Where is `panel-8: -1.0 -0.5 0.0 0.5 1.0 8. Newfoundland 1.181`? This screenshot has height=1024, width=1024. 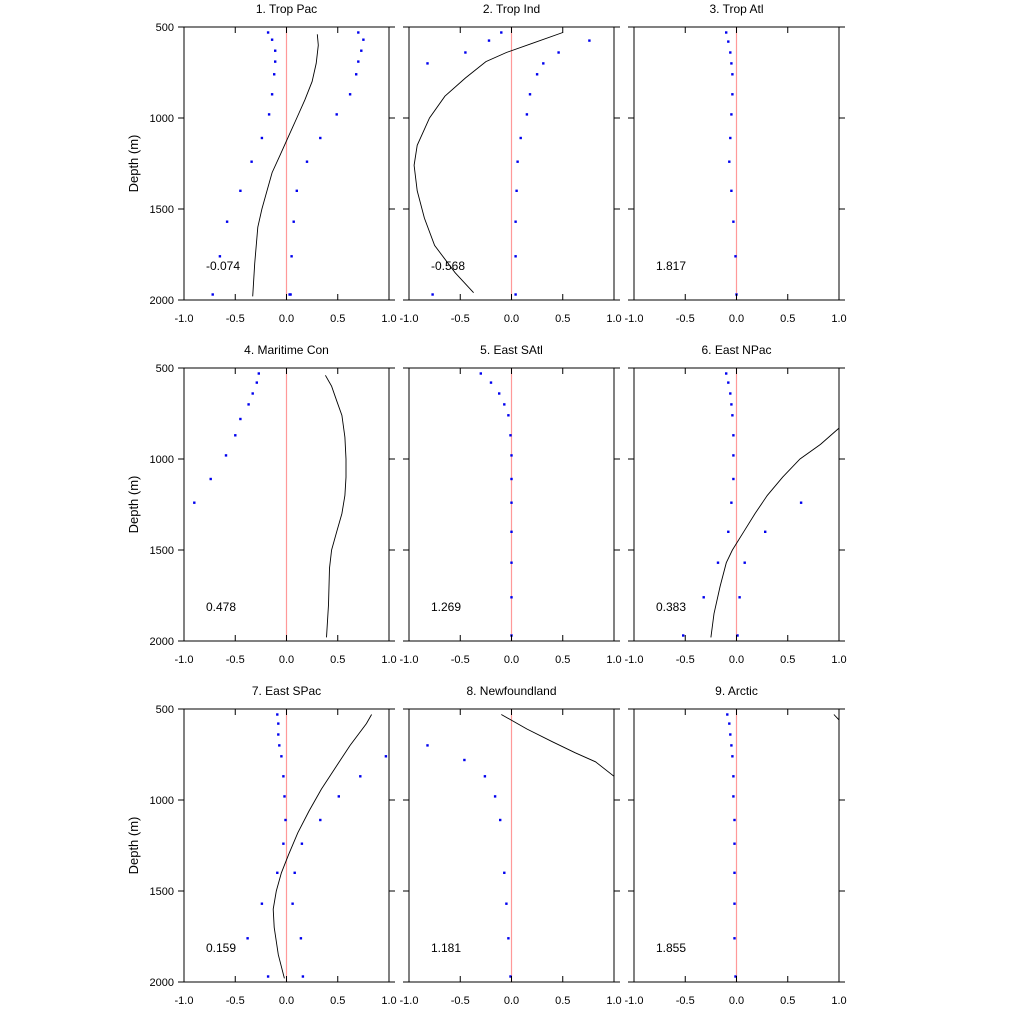
panel-8: -1.0 -0.5 0.0 0.5 1.0 8. Newfoundland 1.181 is located at coordinates (511, 845).